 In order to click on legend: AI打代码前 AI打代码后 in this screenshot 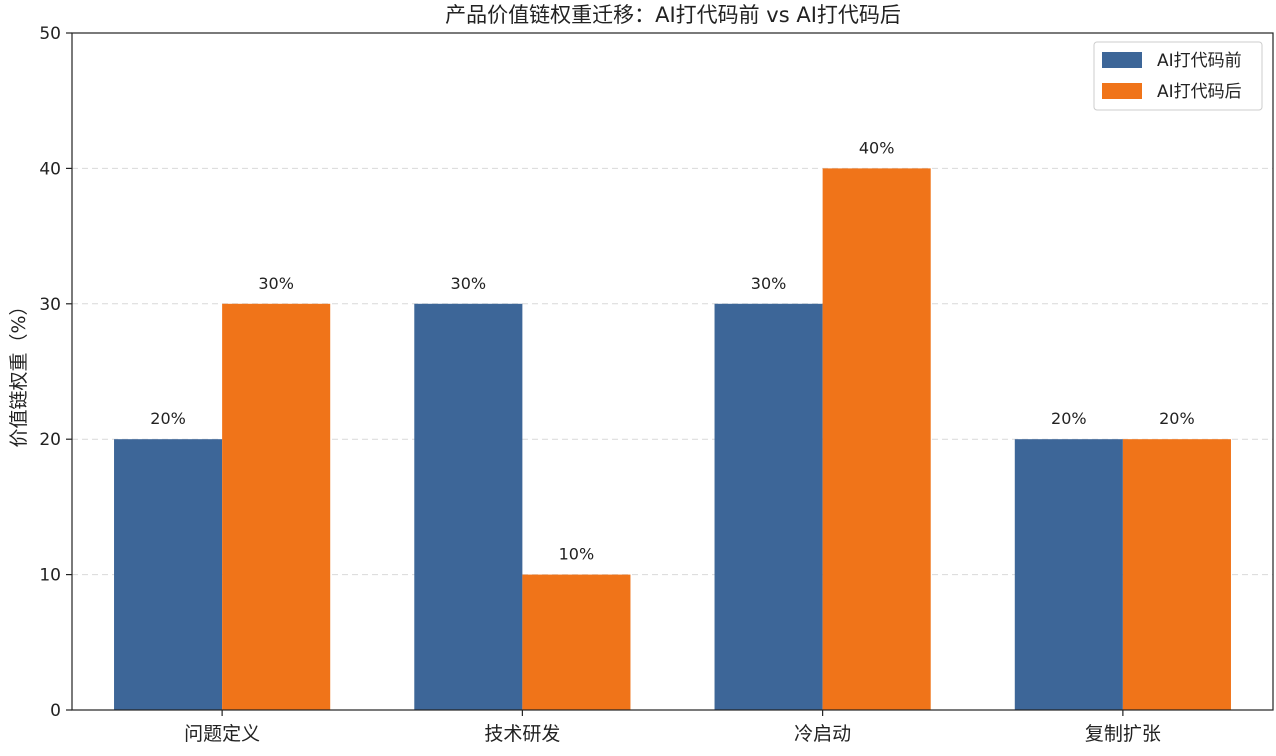, I will do `click(1178, 76)`.